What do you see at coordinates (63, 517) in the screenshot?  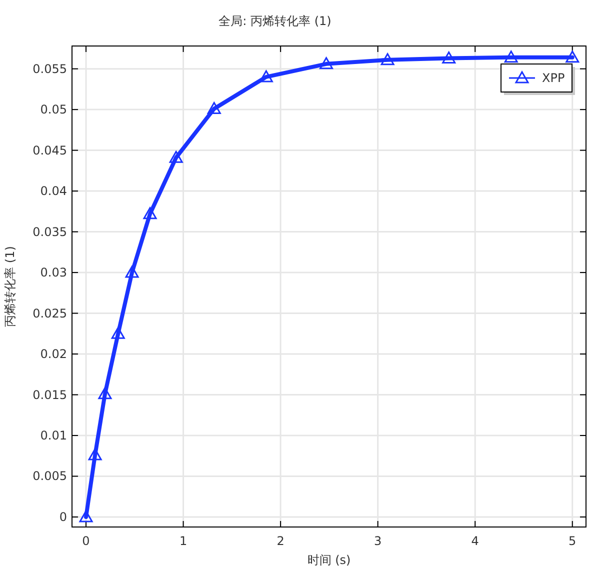 I see `y-tick-label: 0` at bounding box center [63, 517].